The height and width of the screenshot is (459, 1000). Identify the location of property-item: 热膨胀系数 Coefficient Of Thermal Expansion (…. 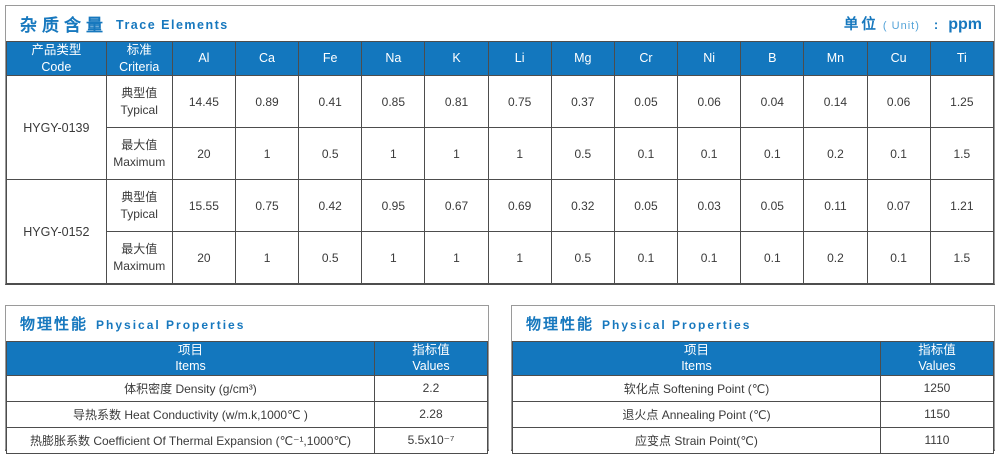
(190, 440).